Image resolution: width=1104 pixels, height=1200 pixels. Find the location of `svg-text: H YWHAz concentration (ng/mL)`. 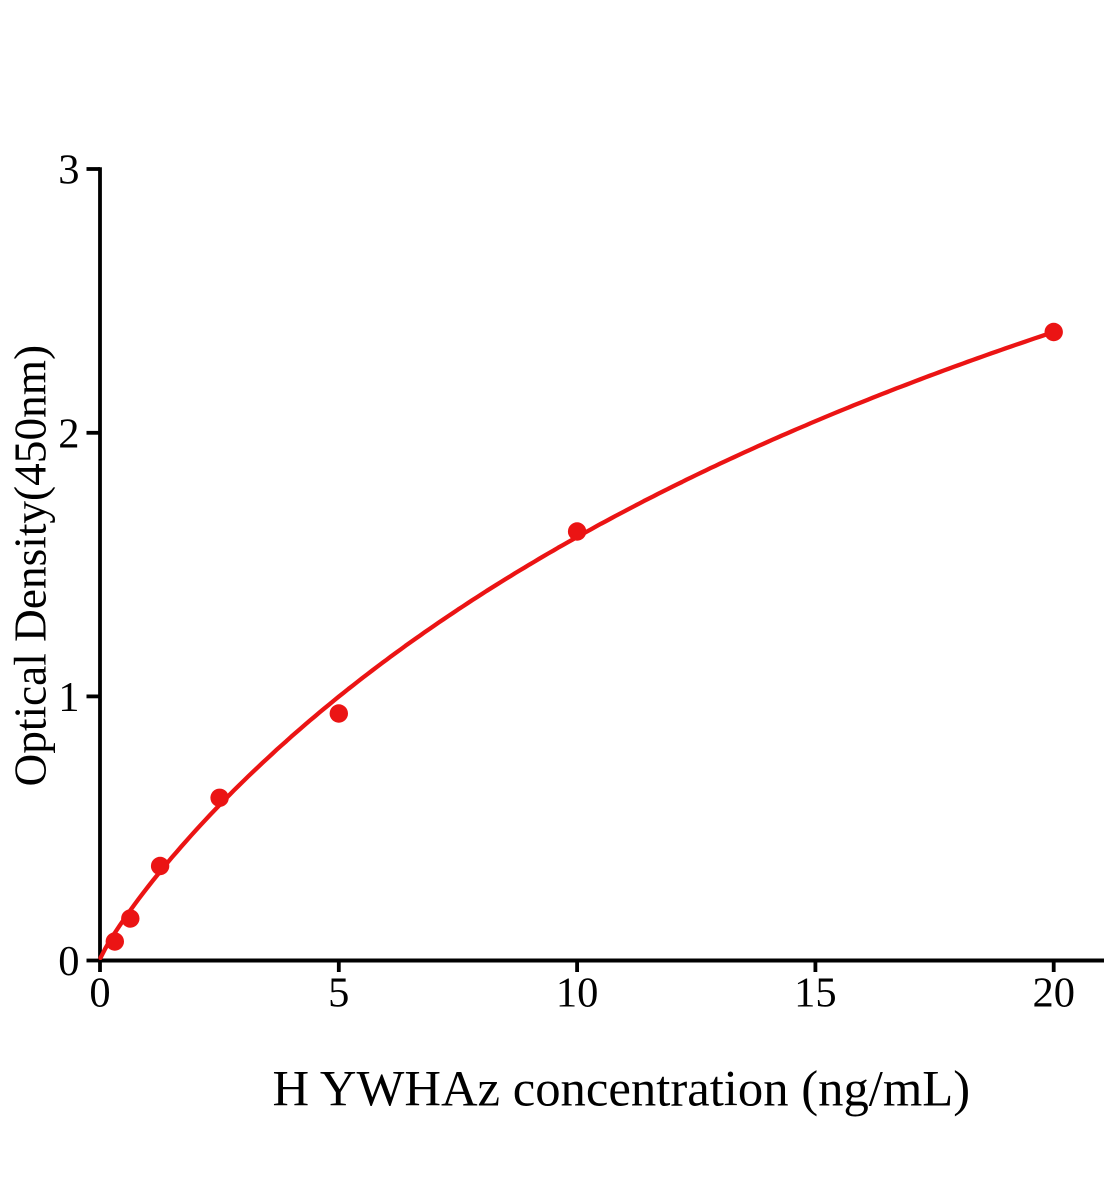

svg-text: H YWHAz concentration (ng/mL) is located at coordinates (622, 1089).